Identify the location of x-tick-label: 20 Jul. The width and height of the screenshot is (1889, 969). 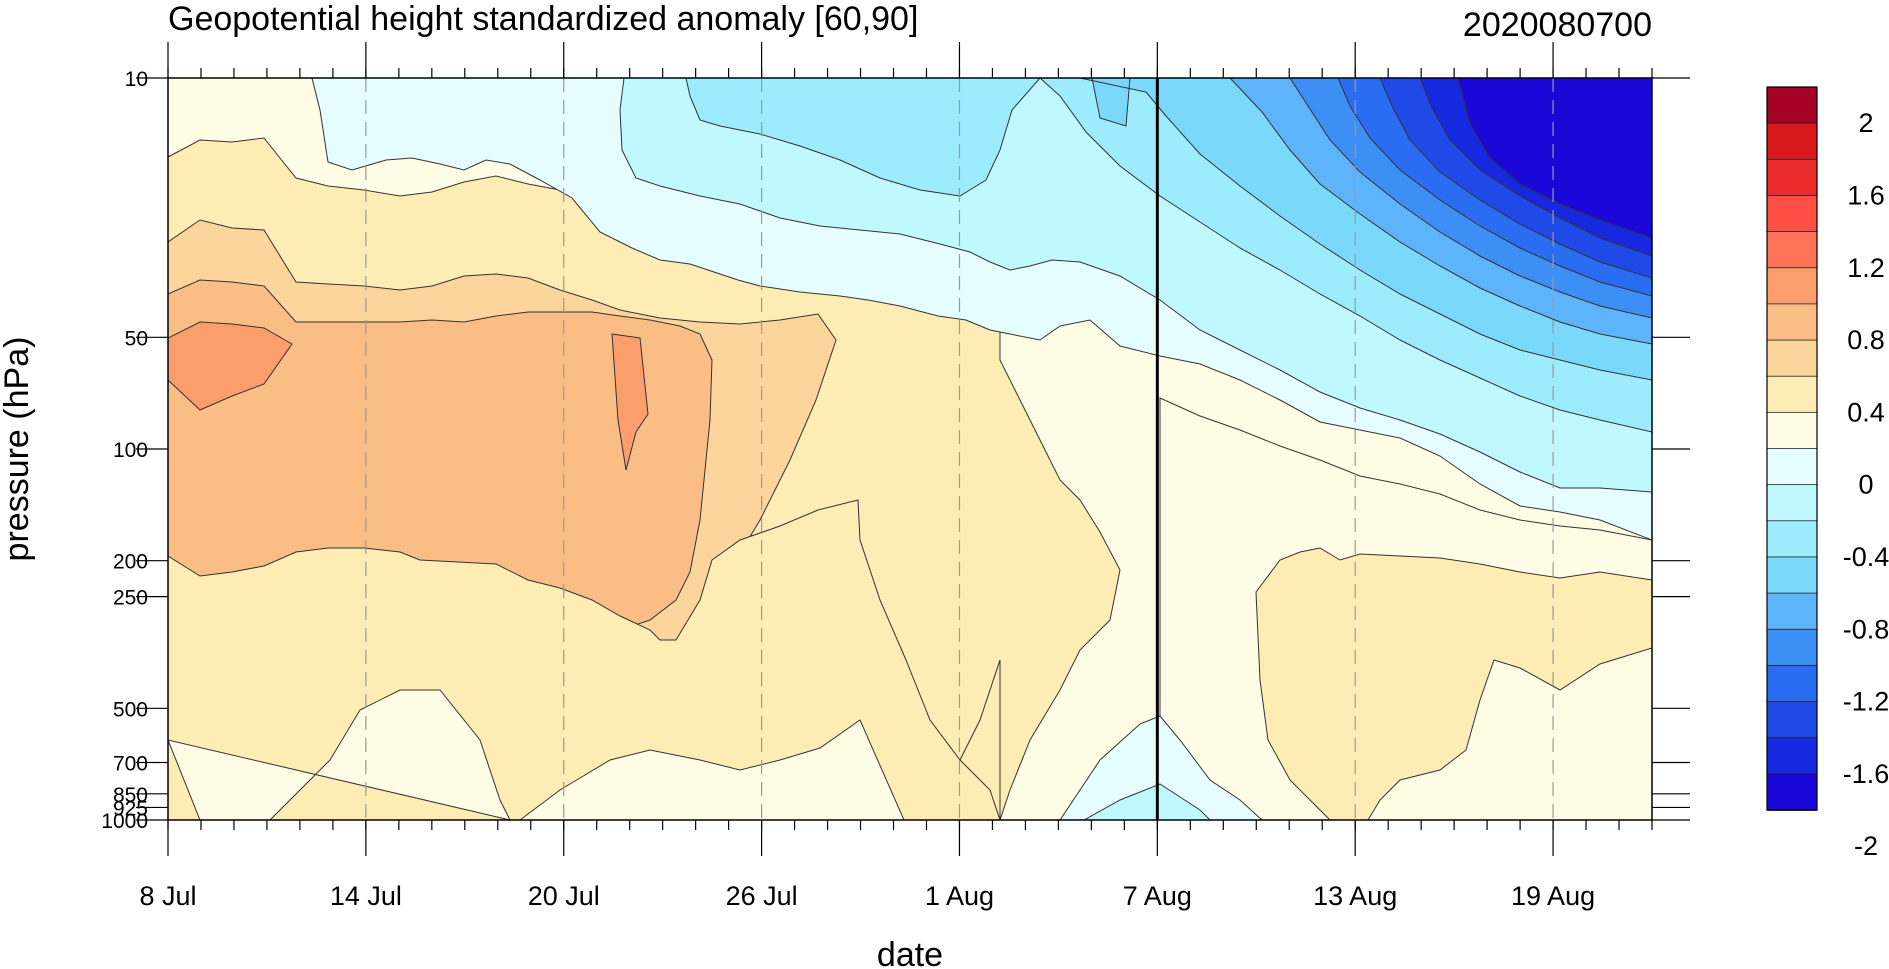
(564, 896).